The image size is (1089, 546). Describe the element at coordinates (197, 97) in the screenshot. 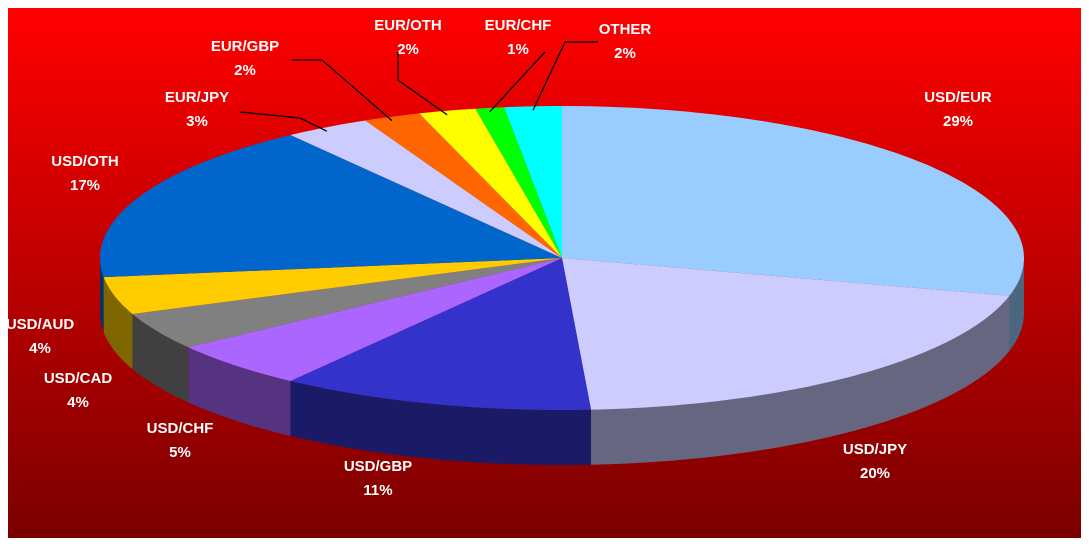

I see `slice-label: EUR/JPY` at that location.